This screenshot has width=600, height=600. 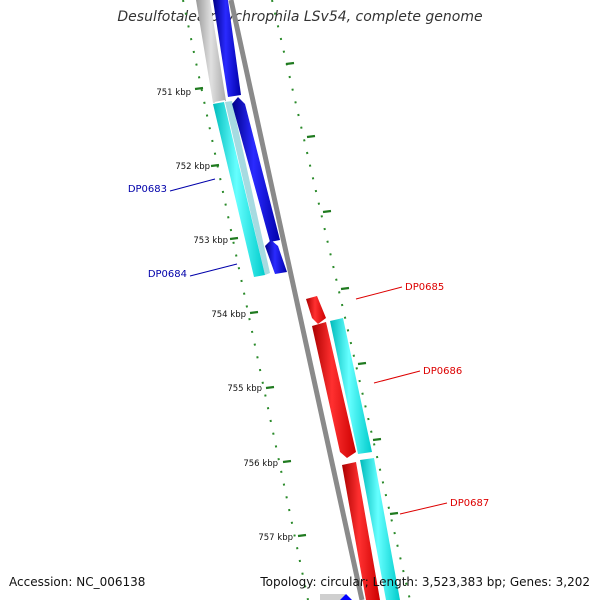 What do you see at coordinates (193, 271) in the screenshot?
I see `gene-label-DP0684: DP0684` at bounding box center [193, 271].